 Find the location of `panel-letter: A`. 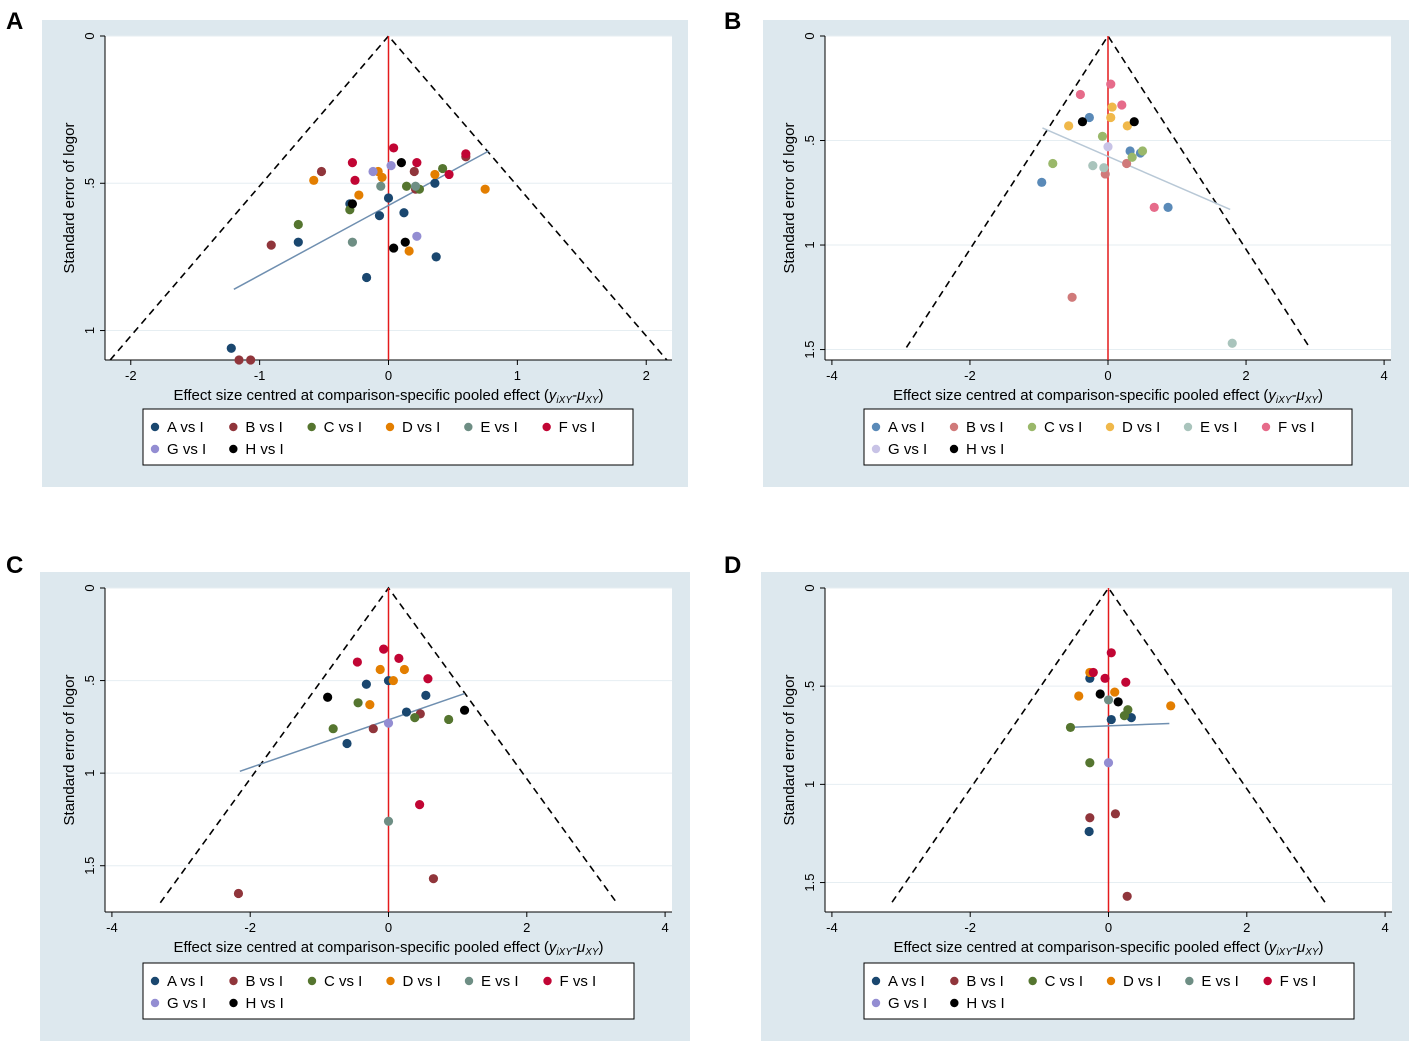

panel-letter: A is located at coordinates (15, 21).